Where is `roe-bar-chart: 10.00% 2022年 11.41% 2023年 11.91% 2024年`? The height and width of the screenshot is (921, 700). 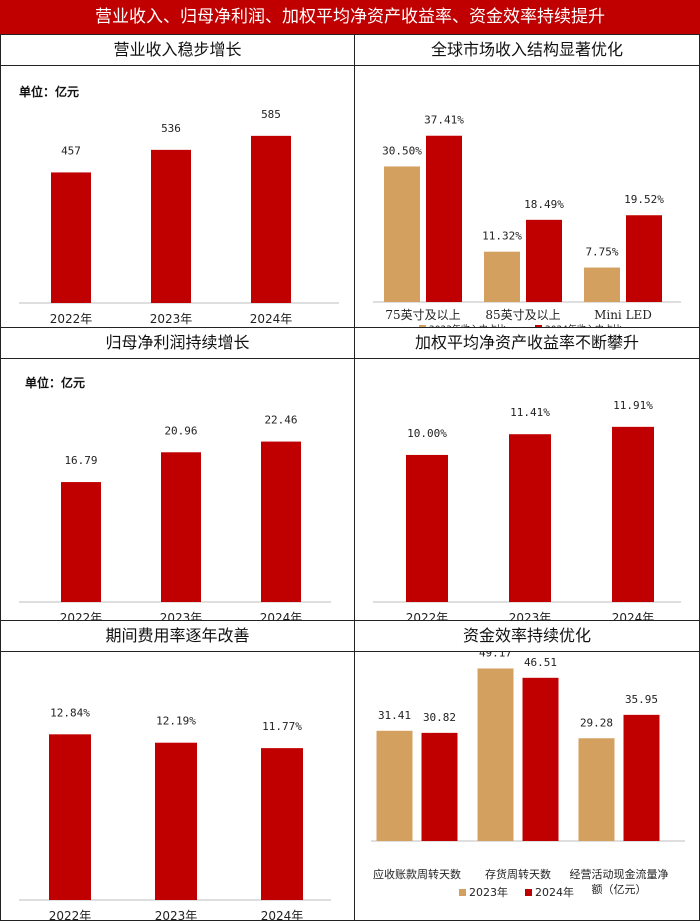 roe-bar-chart: 10.00% 2022年 11.41% 2023年 11.91% 2024年 is located at coordinates (527, 510).